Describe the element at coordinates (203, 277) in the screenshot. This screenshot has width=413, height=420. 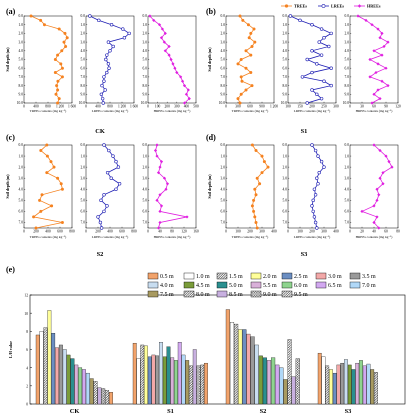
I see `legend-label: 1.0 m` at that location.